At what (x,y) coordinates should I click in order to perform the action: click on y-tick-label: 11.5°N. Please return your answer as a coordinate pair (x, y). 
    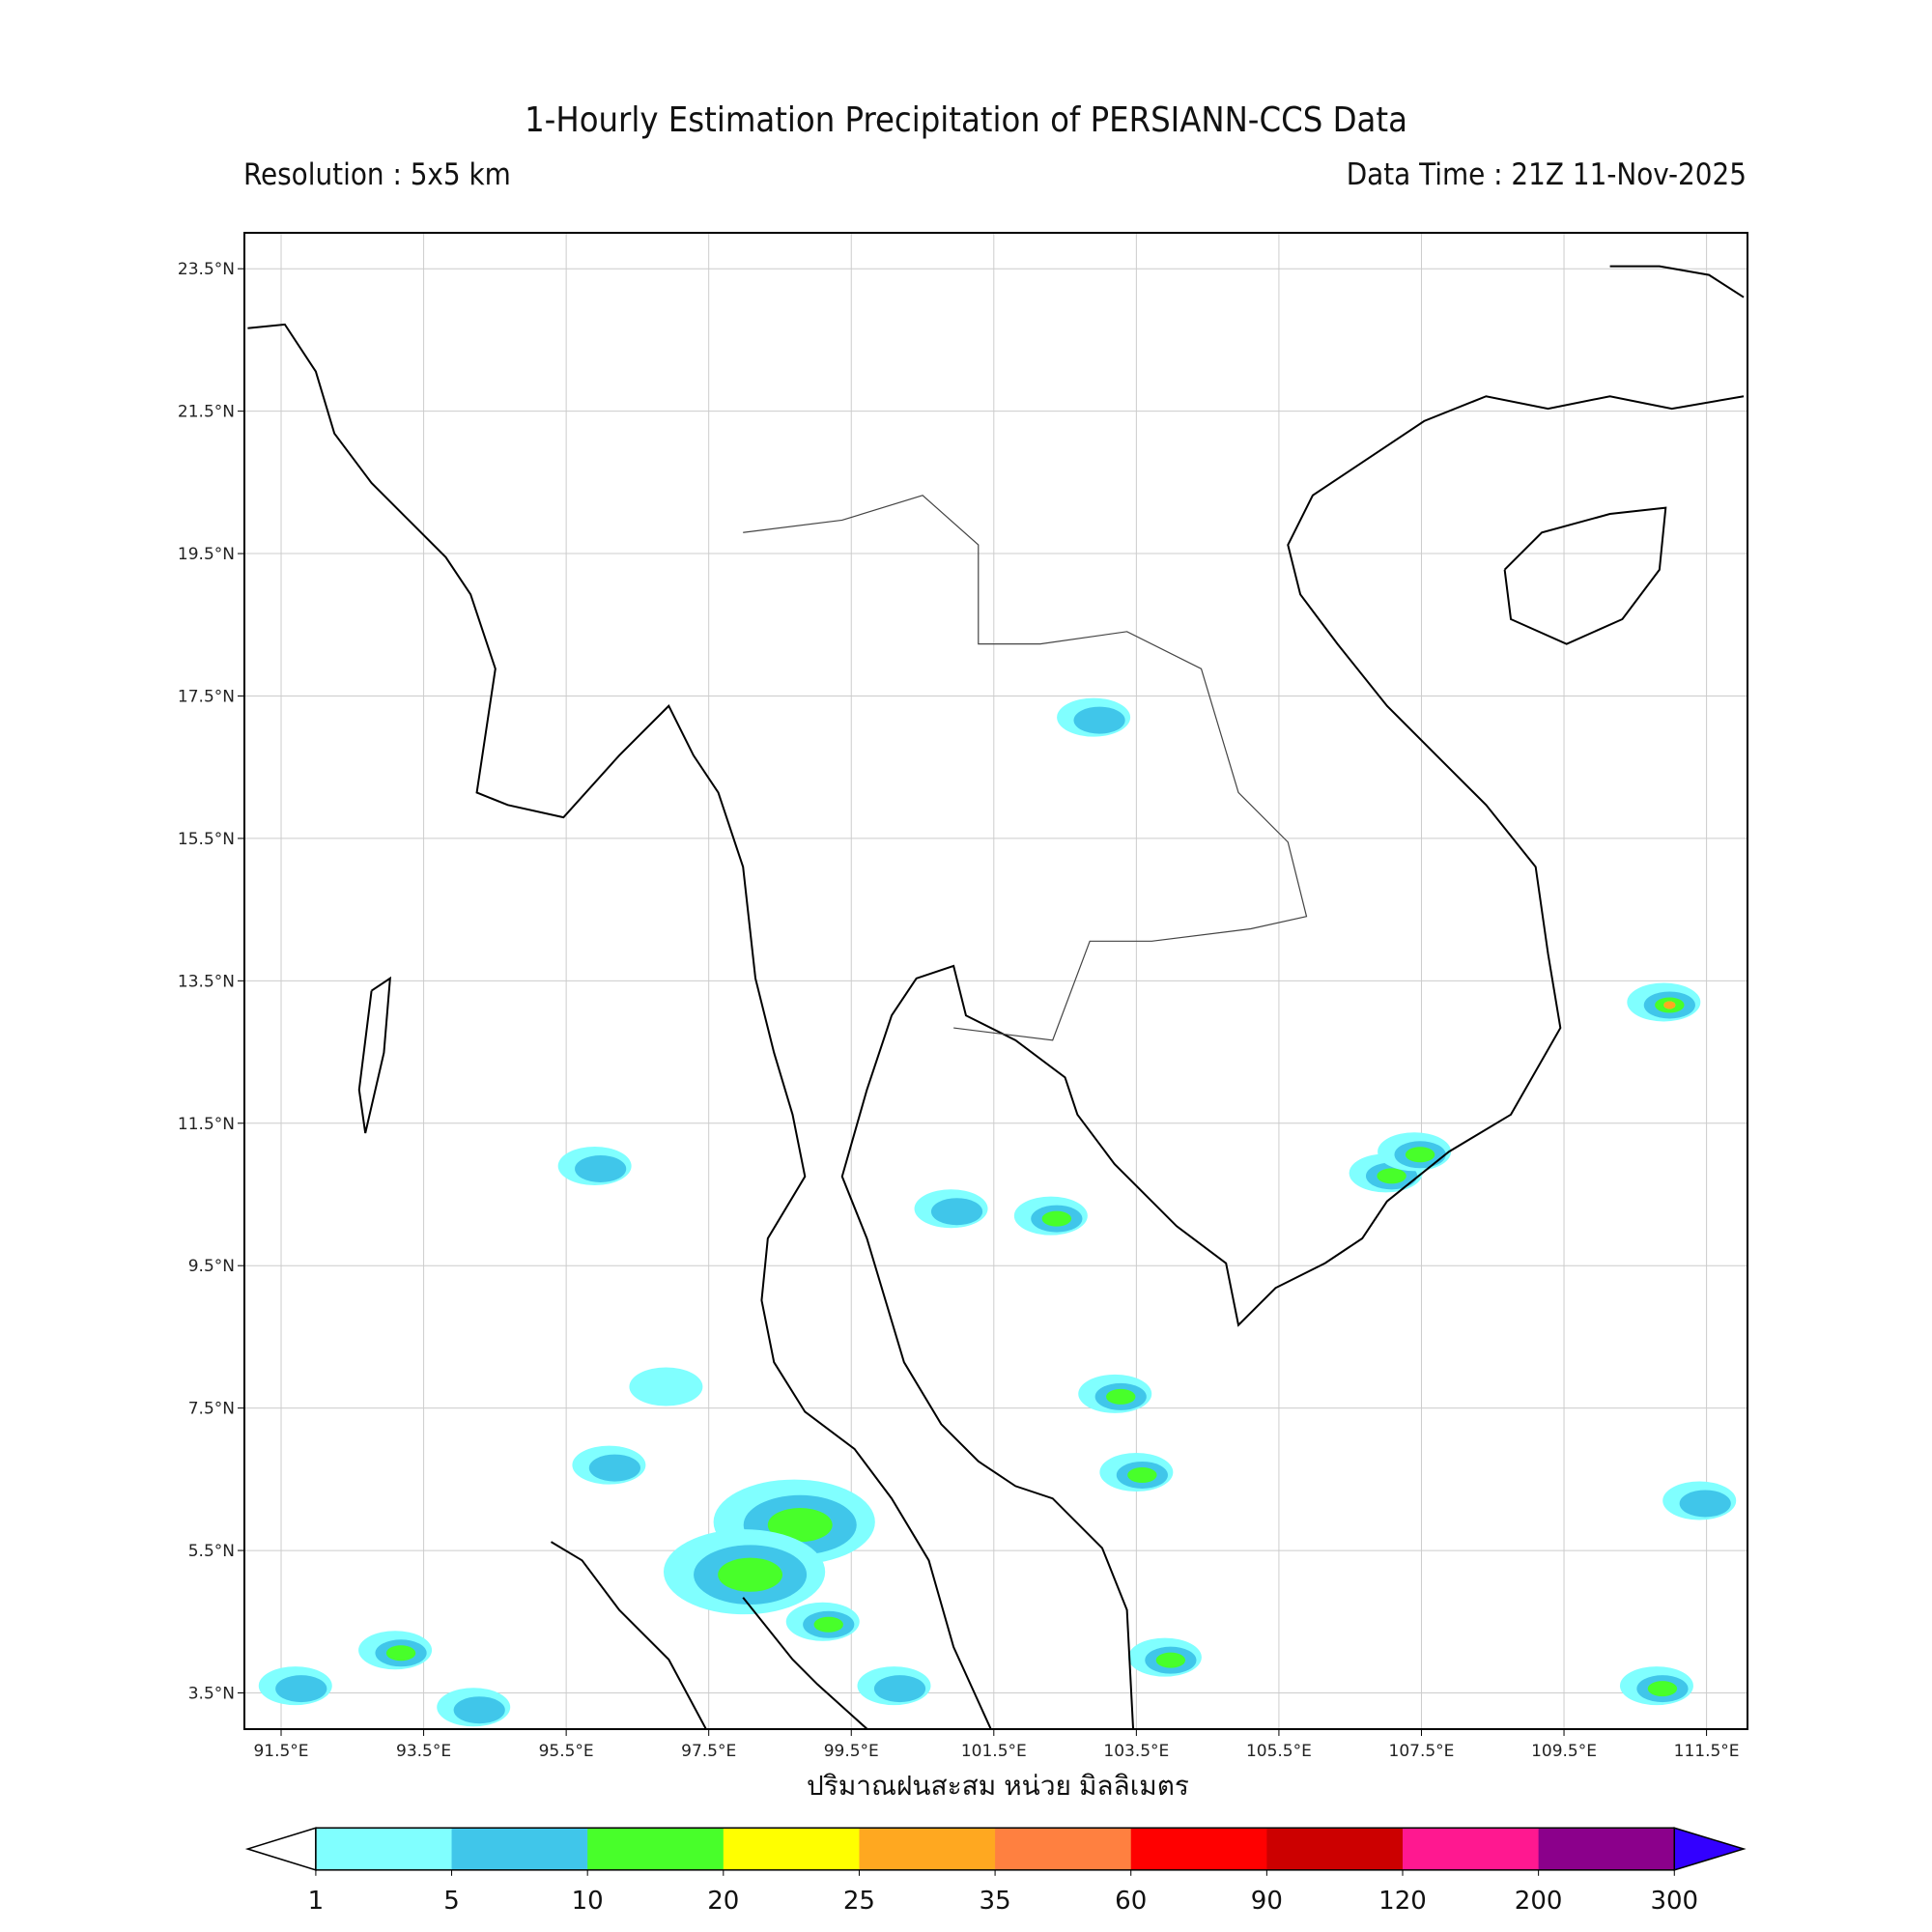
    Looking at the image, I should click on (206, 1124).